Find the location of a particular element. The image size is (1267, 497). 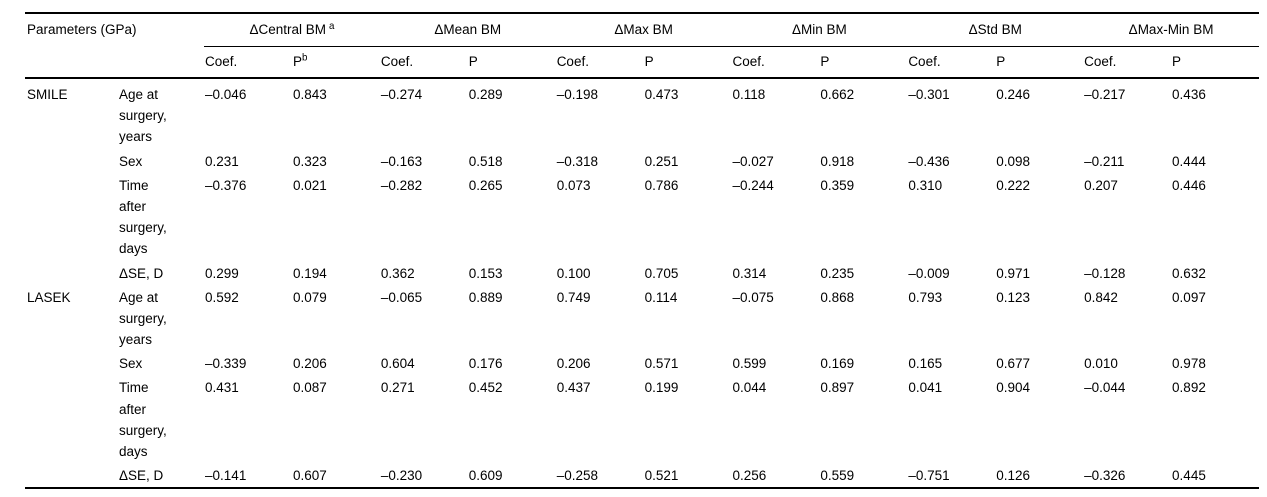

value-cell: –0.027 is located at coordinates (753, 161).